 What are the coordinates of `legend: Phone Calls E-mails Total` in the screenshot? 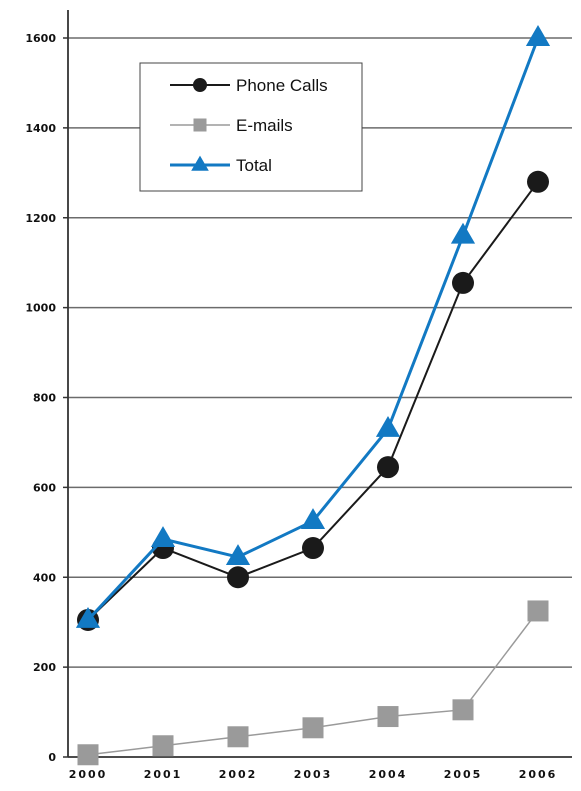 It's located at (251, 127).